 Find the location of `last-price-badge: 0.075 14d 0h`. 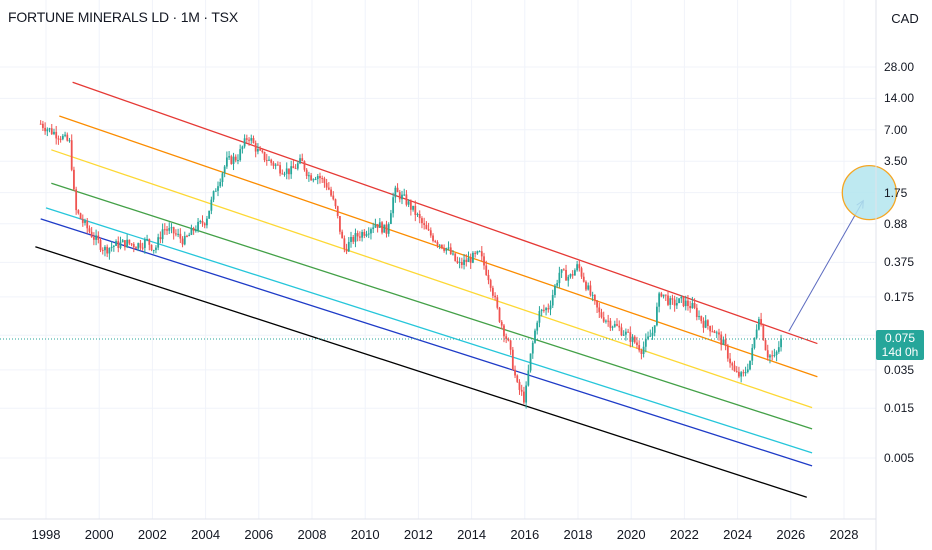

last-price-badge: 0.075 14d 0h is located at coordinates (900, 345).